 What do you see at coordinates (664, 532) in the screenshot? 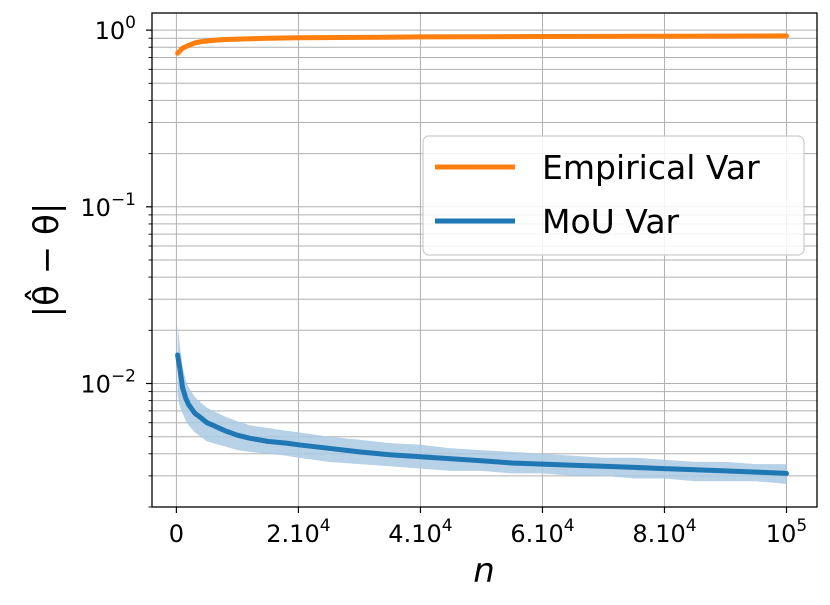
I see `x-tick-label: 8.104` at bounding box center [664, 532].